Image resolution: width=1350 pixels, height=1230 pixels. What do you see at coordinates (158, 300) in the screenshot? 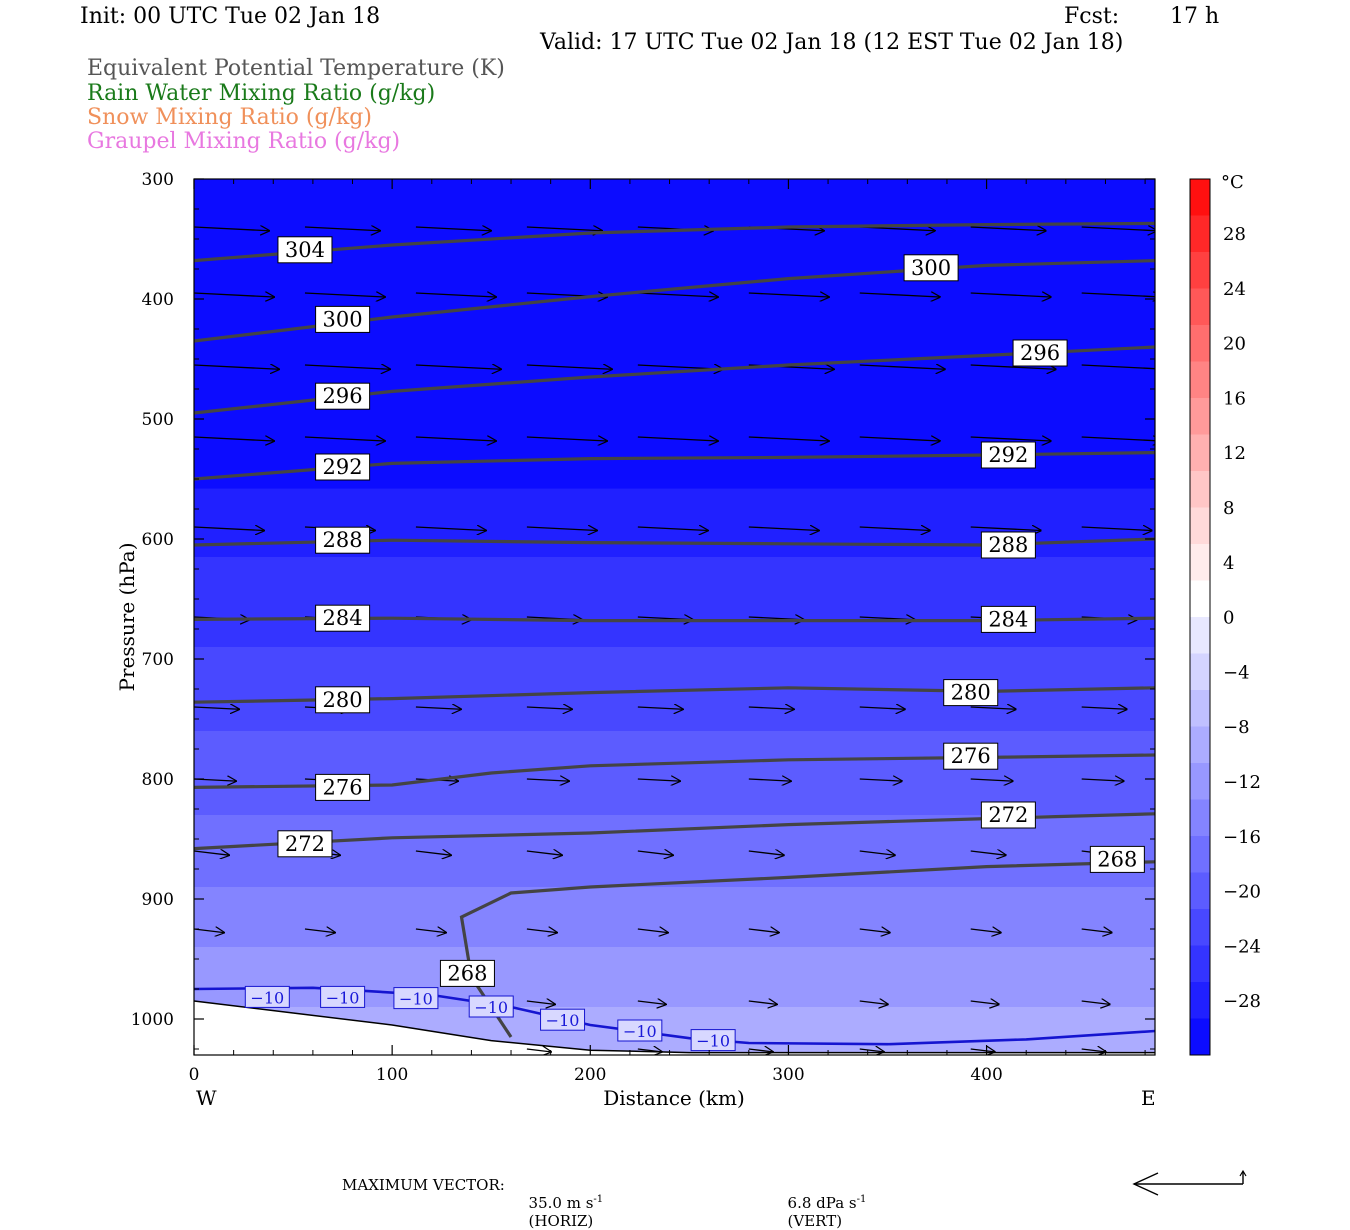
I see `y-tick-label: 400` at bounding box center [158, 300].